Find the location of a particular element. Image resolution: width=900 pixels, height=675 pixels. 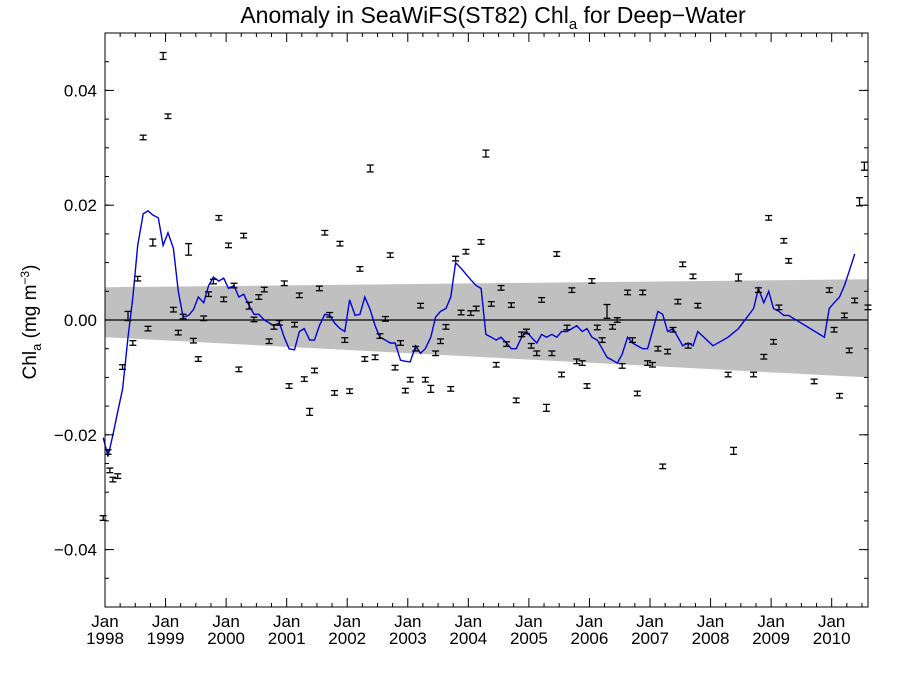

x-tick-year: 2005 is located at coordinates (529, 638).